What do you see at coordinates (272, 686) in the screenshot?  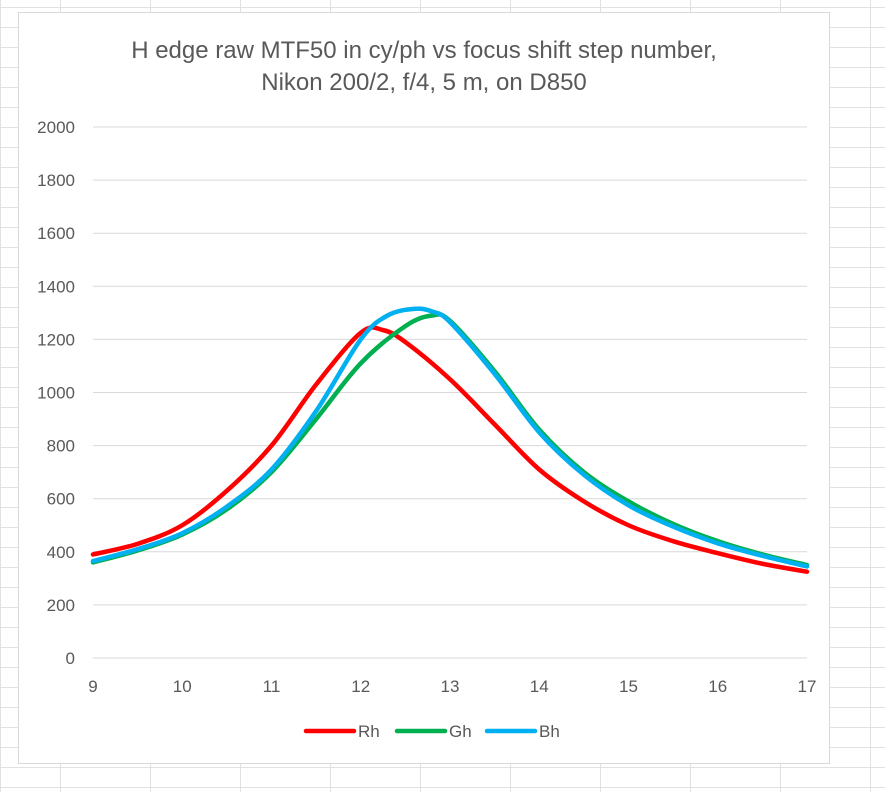 I see `x-tick-label: 11` at bounding box center [272, 686].